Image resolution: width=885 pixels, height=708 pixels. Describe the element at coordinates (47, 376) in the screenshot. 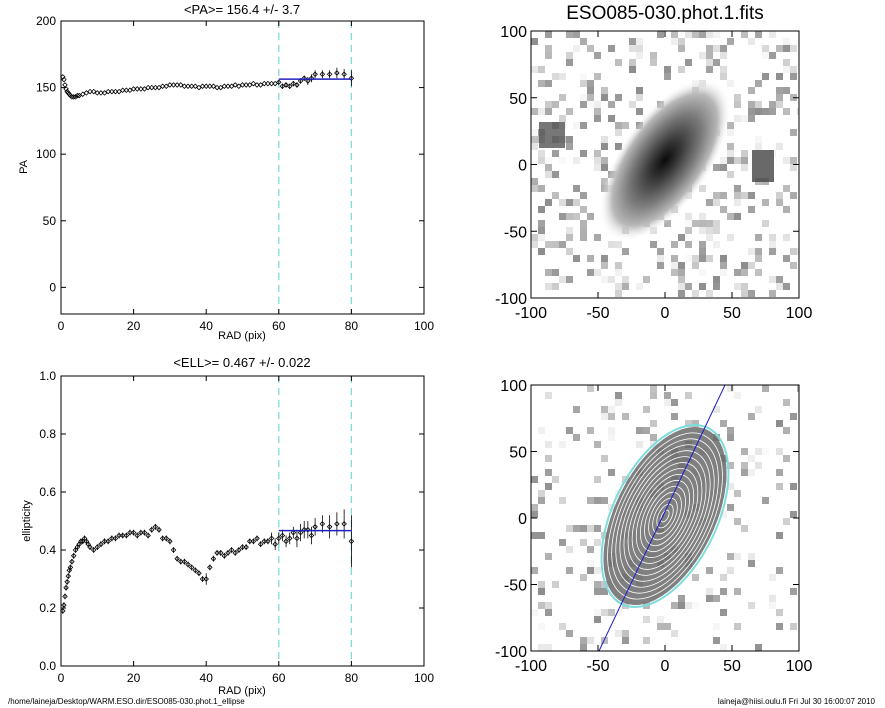

I see `ellipticity-y-tick-label: 1.0` at that location.